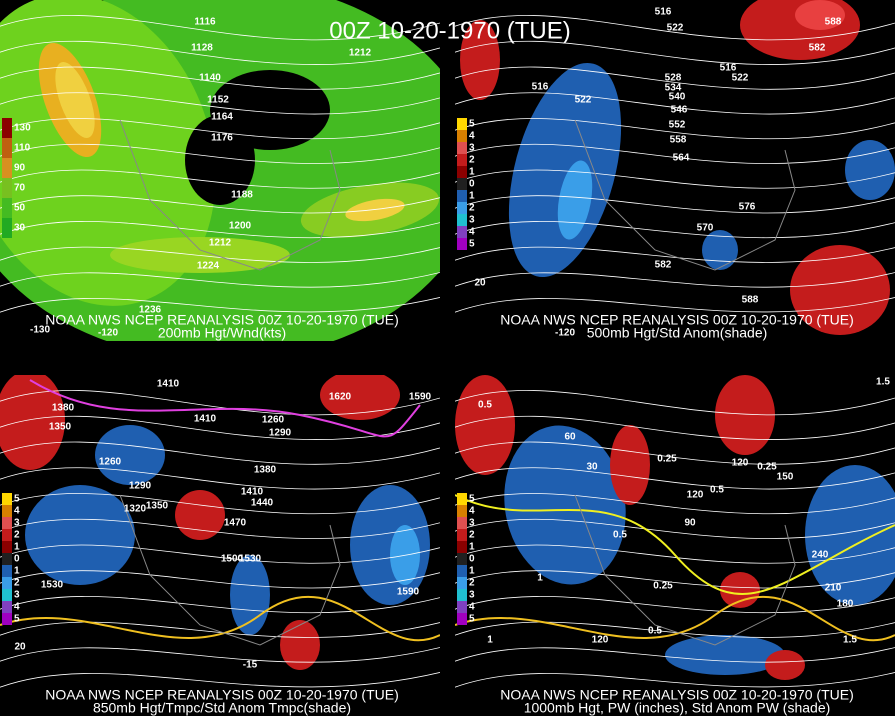 The height and width of the screenshot is (716, 895). What do you see at coordinates (785, 477) in the screenshot?
I see `contour-label: 150` at bounding box center [785, 477].